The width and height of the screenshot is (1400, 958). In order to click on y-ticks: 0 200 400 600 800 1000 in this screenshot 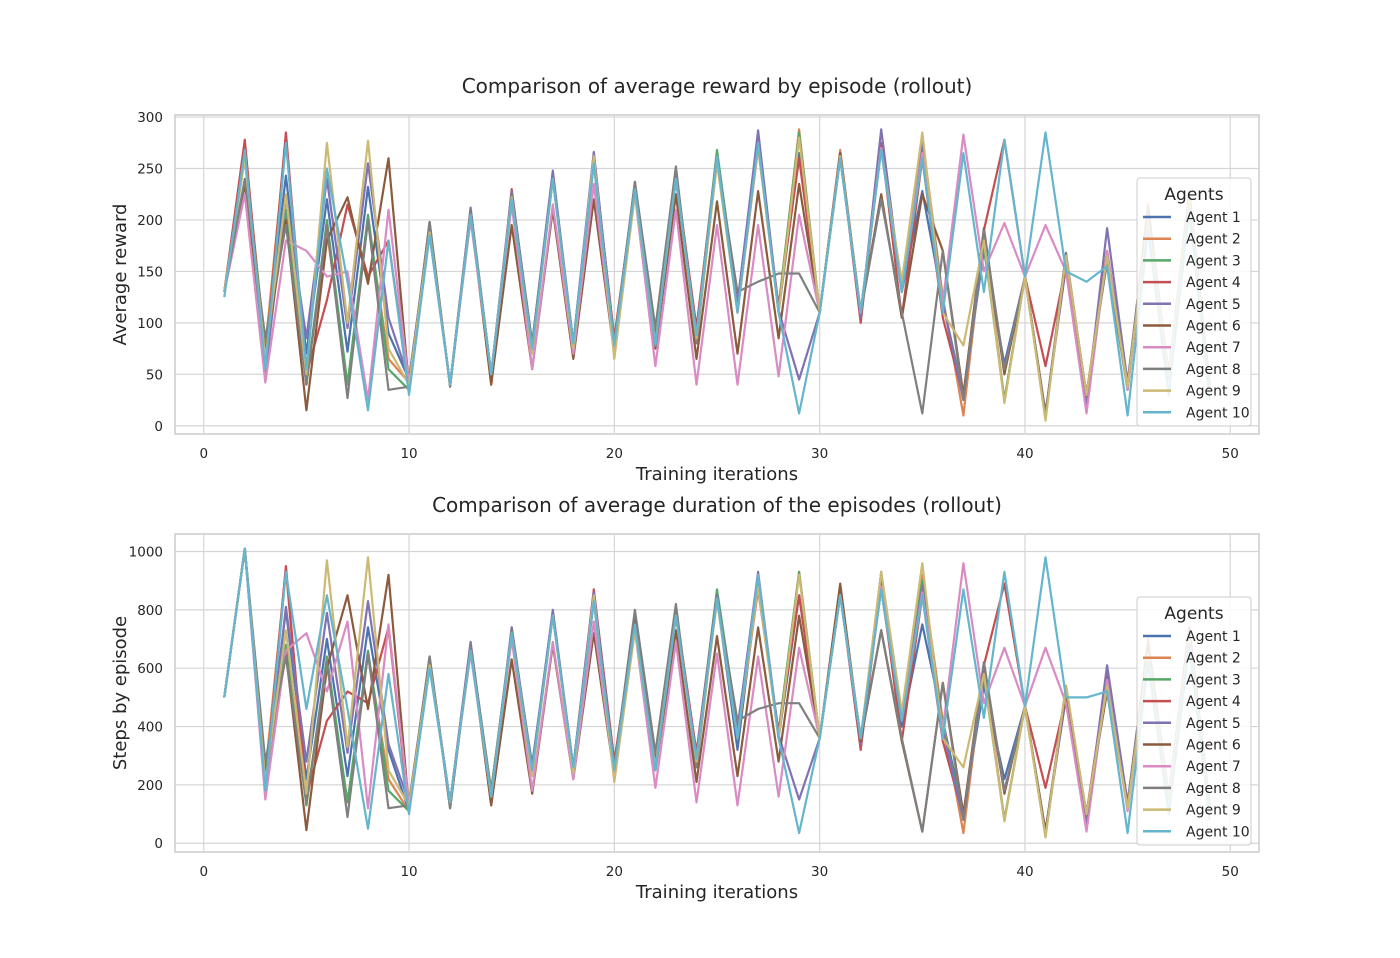, I will do `click(146, 699)`.